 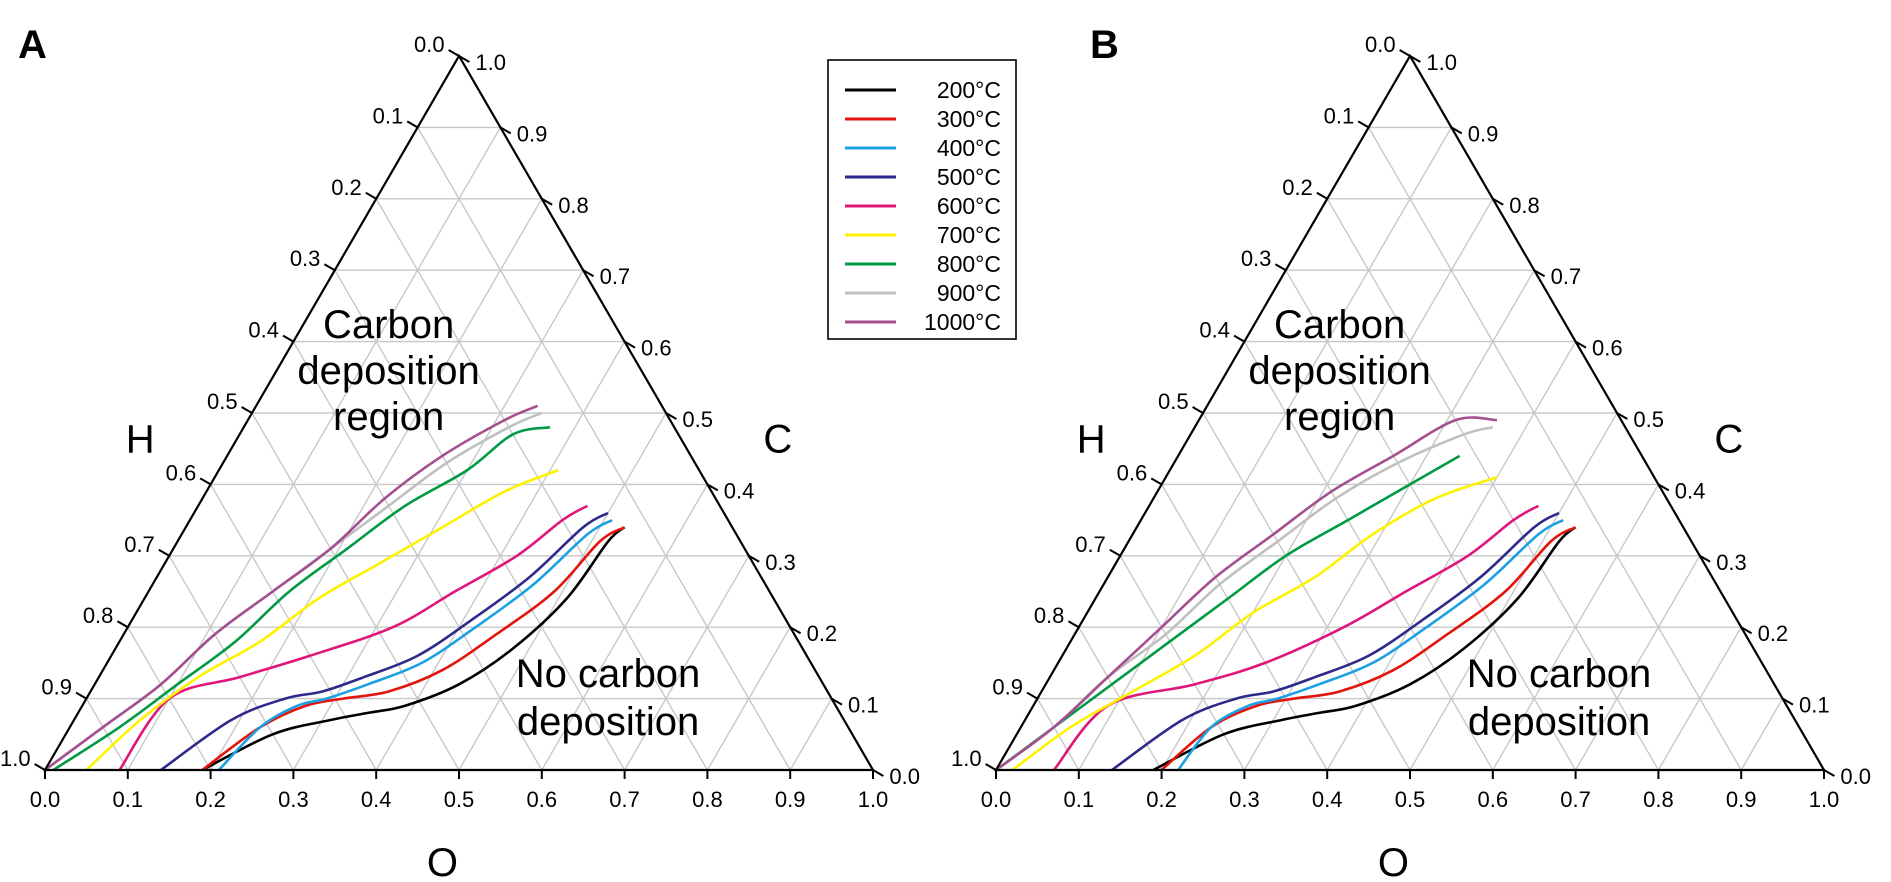 I want to click on tick-label-right: 0.5, so click(x=697, y=419).